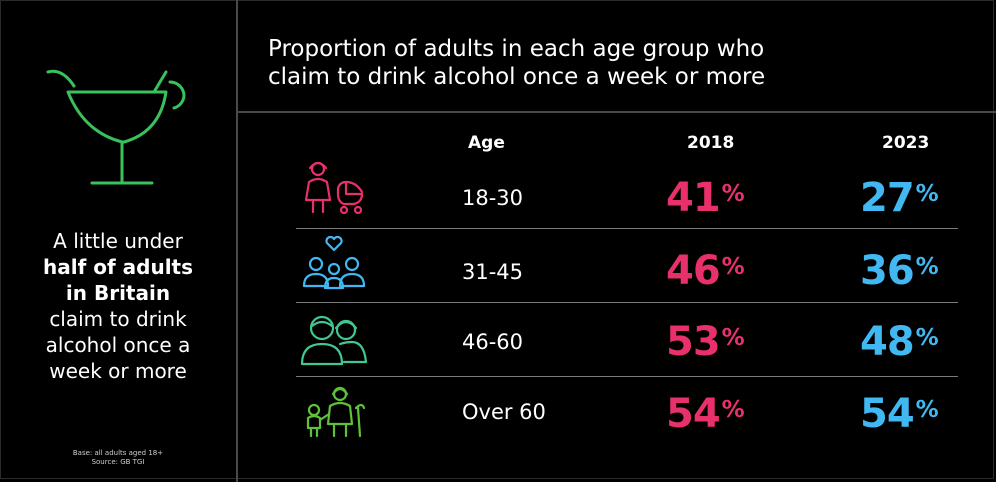  I want to click on summary-line-3: in Britain, so click(118, 293).